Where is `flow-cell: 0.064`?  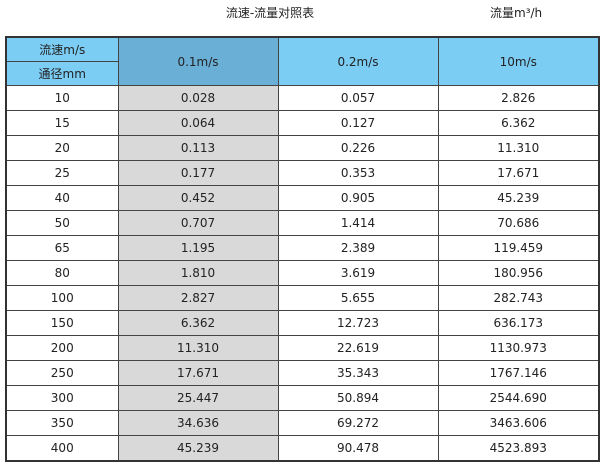
flow-cell: 0.064 is located at coordinates (198, 123).